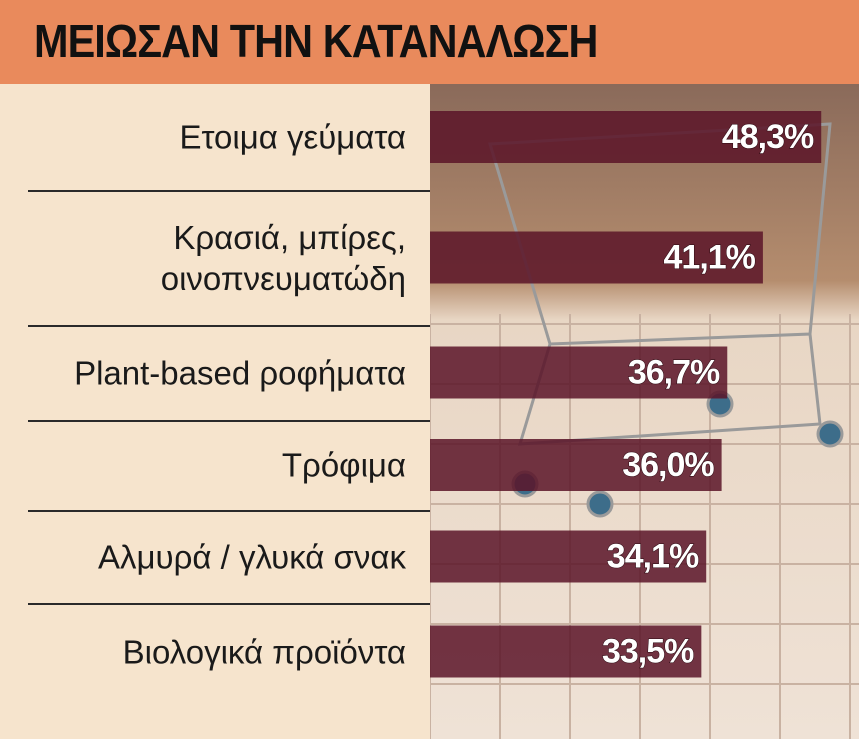 The height and width of the screenshot is (739, 859). I want to click on category-label: Τρόφιμα, so click(343, 465).